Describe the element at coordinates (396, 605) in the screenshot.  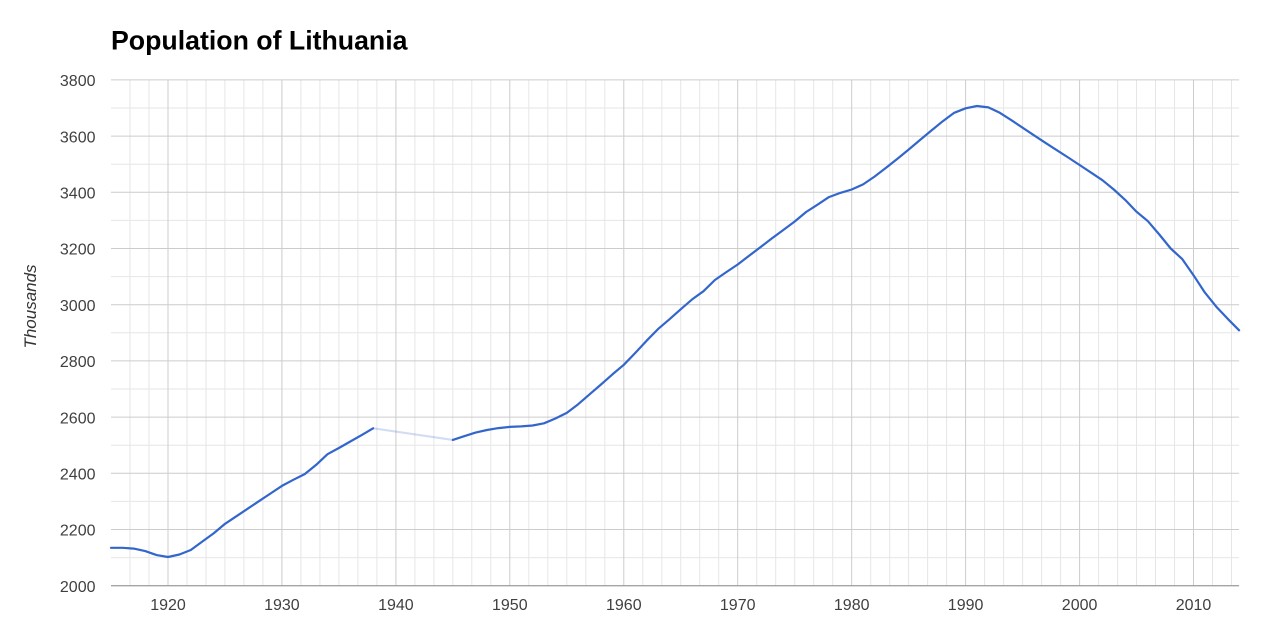
I see `svg-text: 1940` at that location.